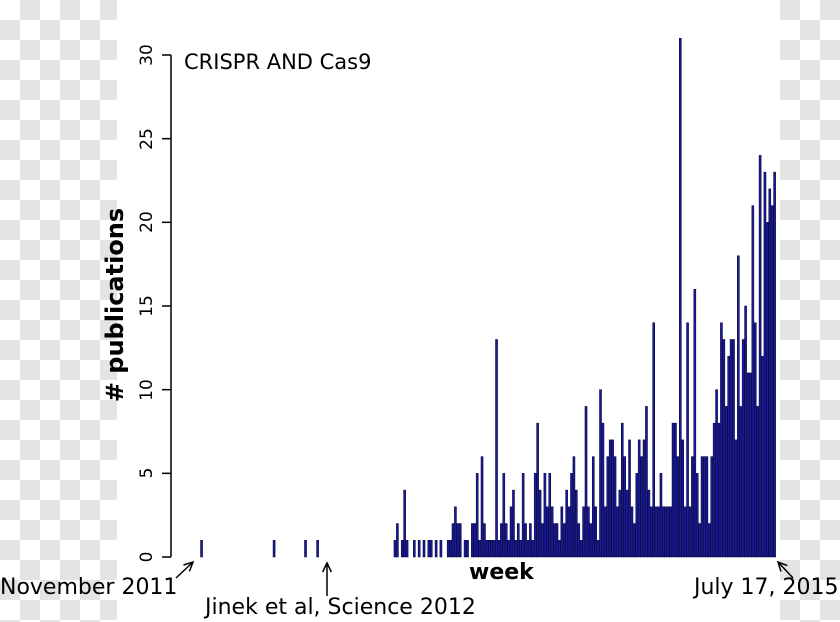 Image resolution: width=840 pixels, height=622 pixels. I want to click on annotation-arrows, so click(484, 578).